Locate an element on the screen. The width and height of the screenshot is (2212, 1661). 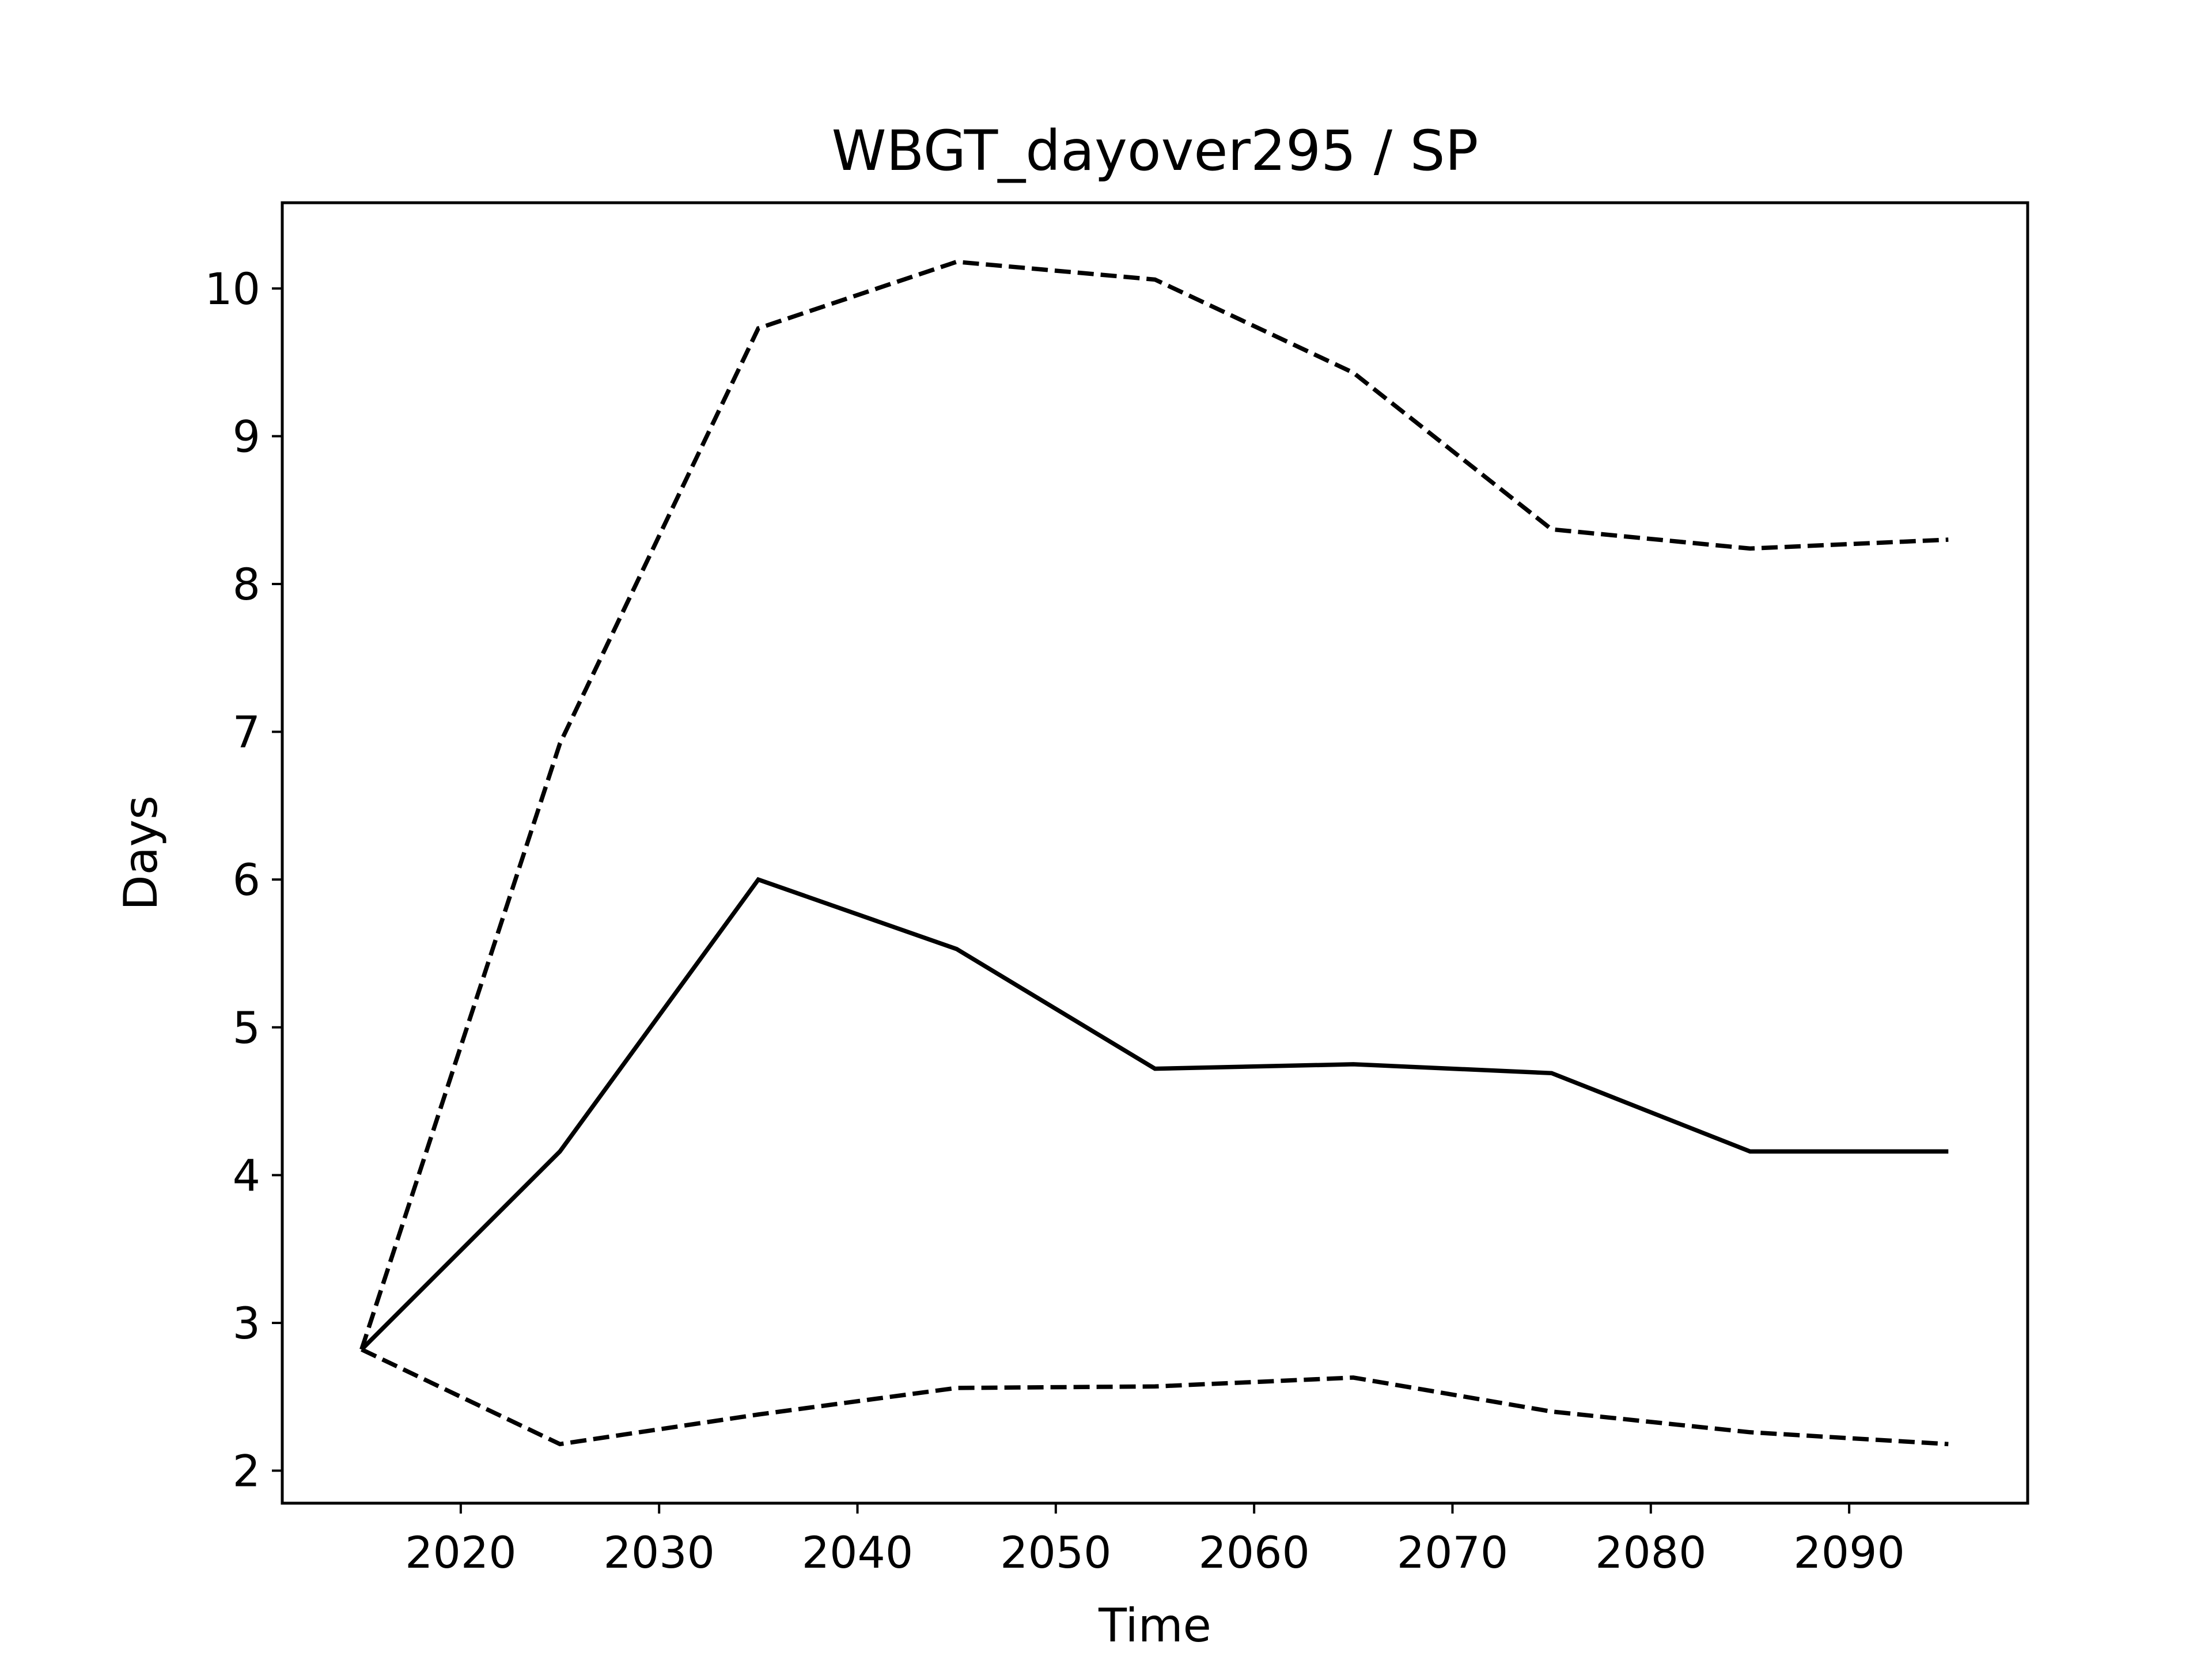
x-tick-label: 2060 is located at coordinates (1253, 1552).